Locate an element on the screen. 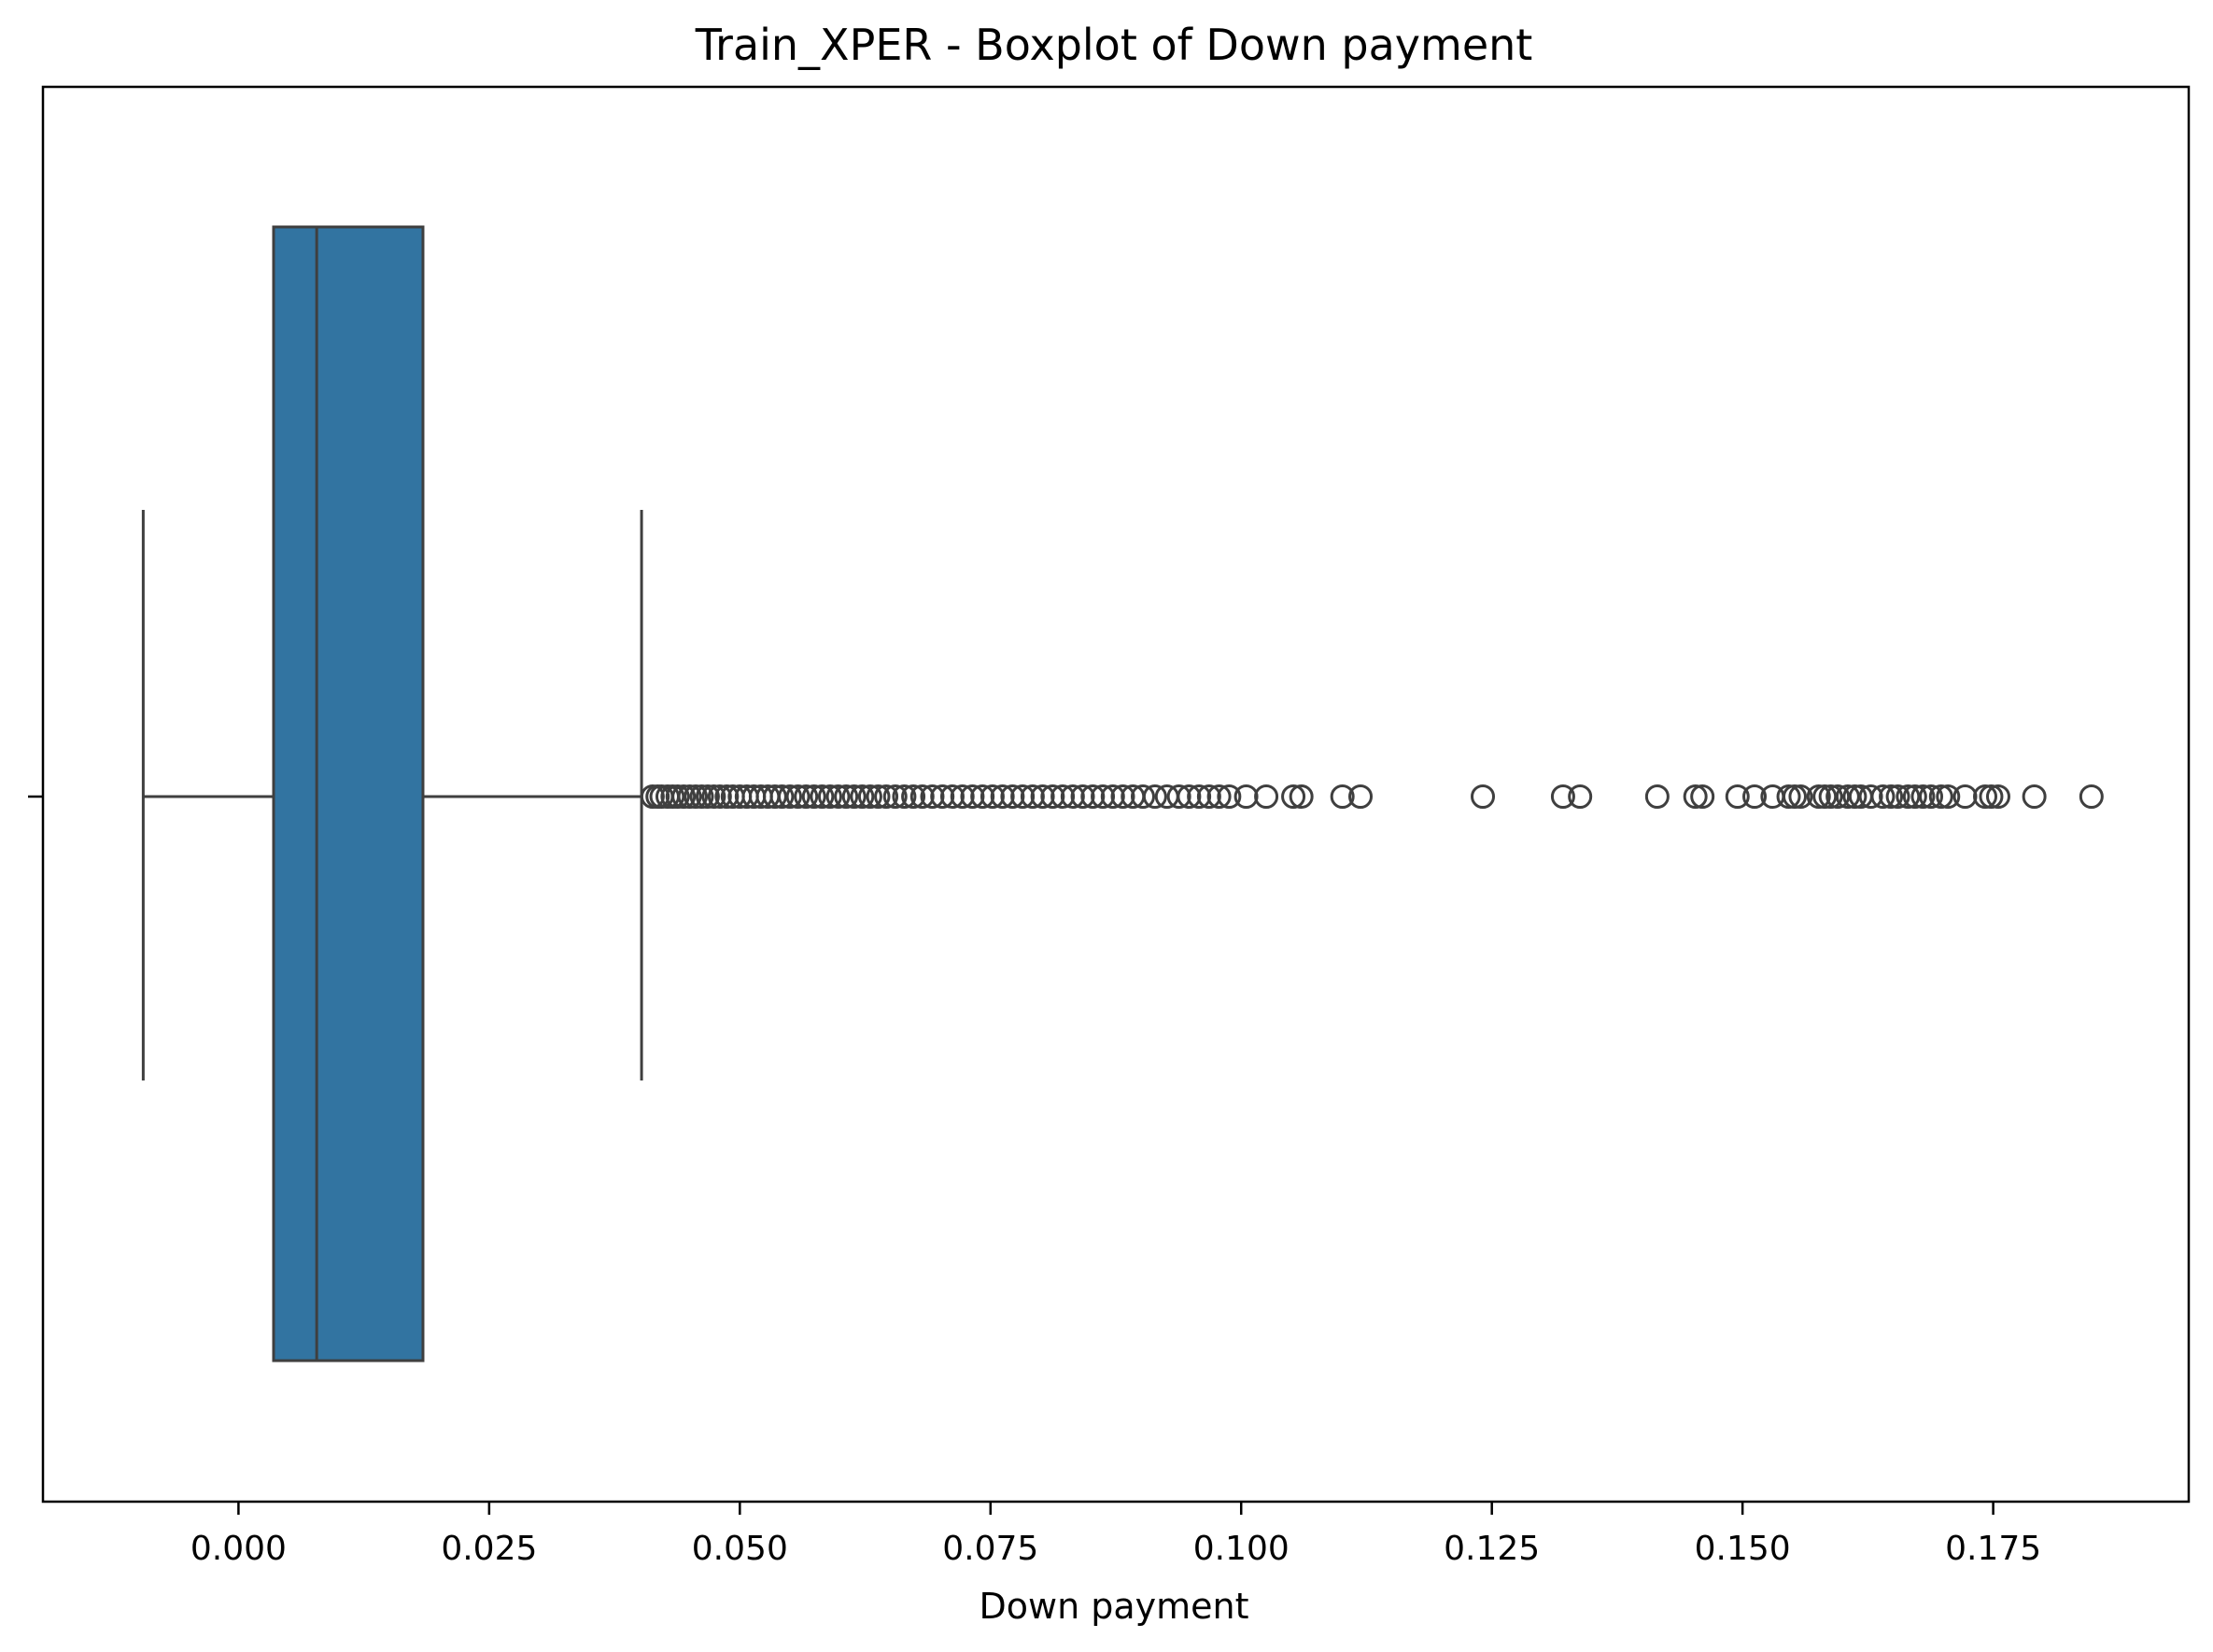  x-tick-label: 0.000 is located at coordinates (239, 1549).